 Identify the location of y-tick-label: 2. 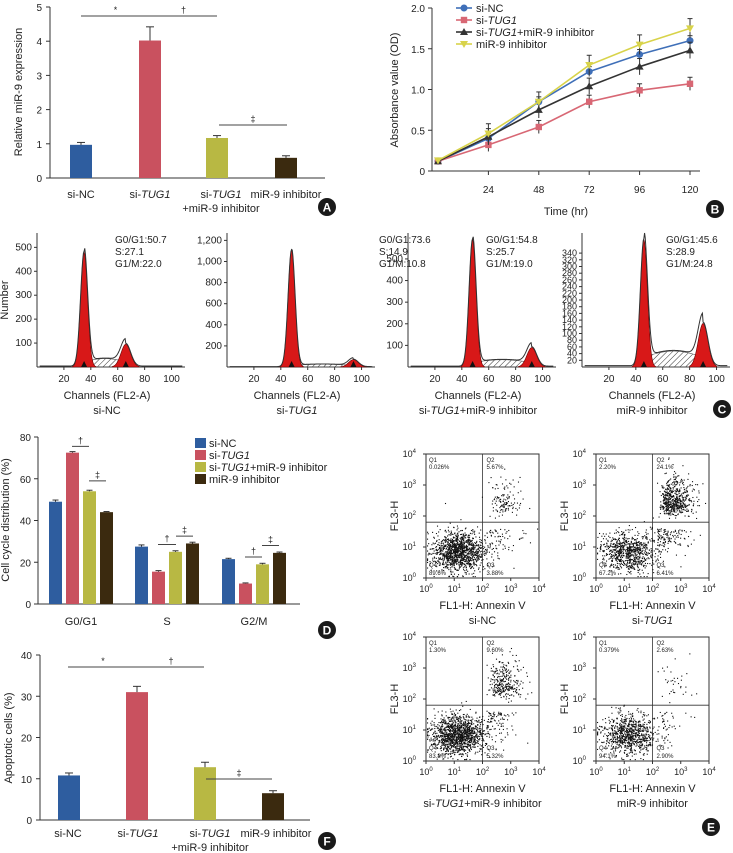
(39, 111).